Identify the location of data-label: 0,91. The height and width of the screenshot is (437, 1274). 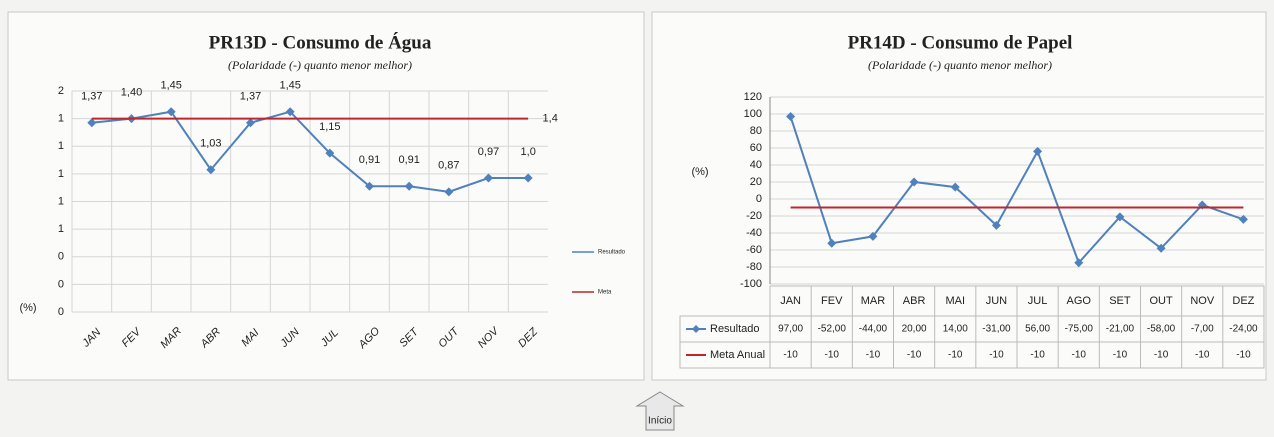
(369, 160).